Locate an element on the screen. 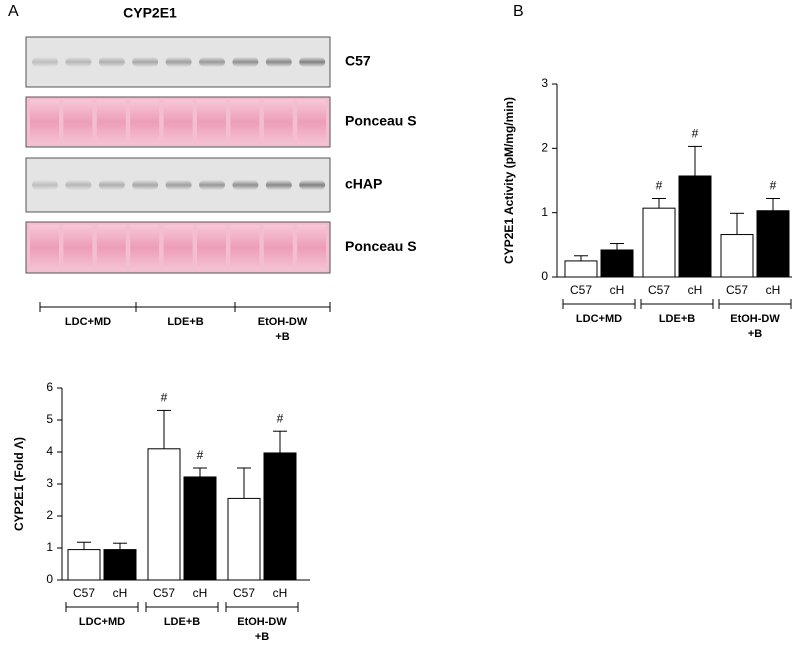 The image size is (793, 645). blot-row-label: cHAP is located at coordinates (363, 184).